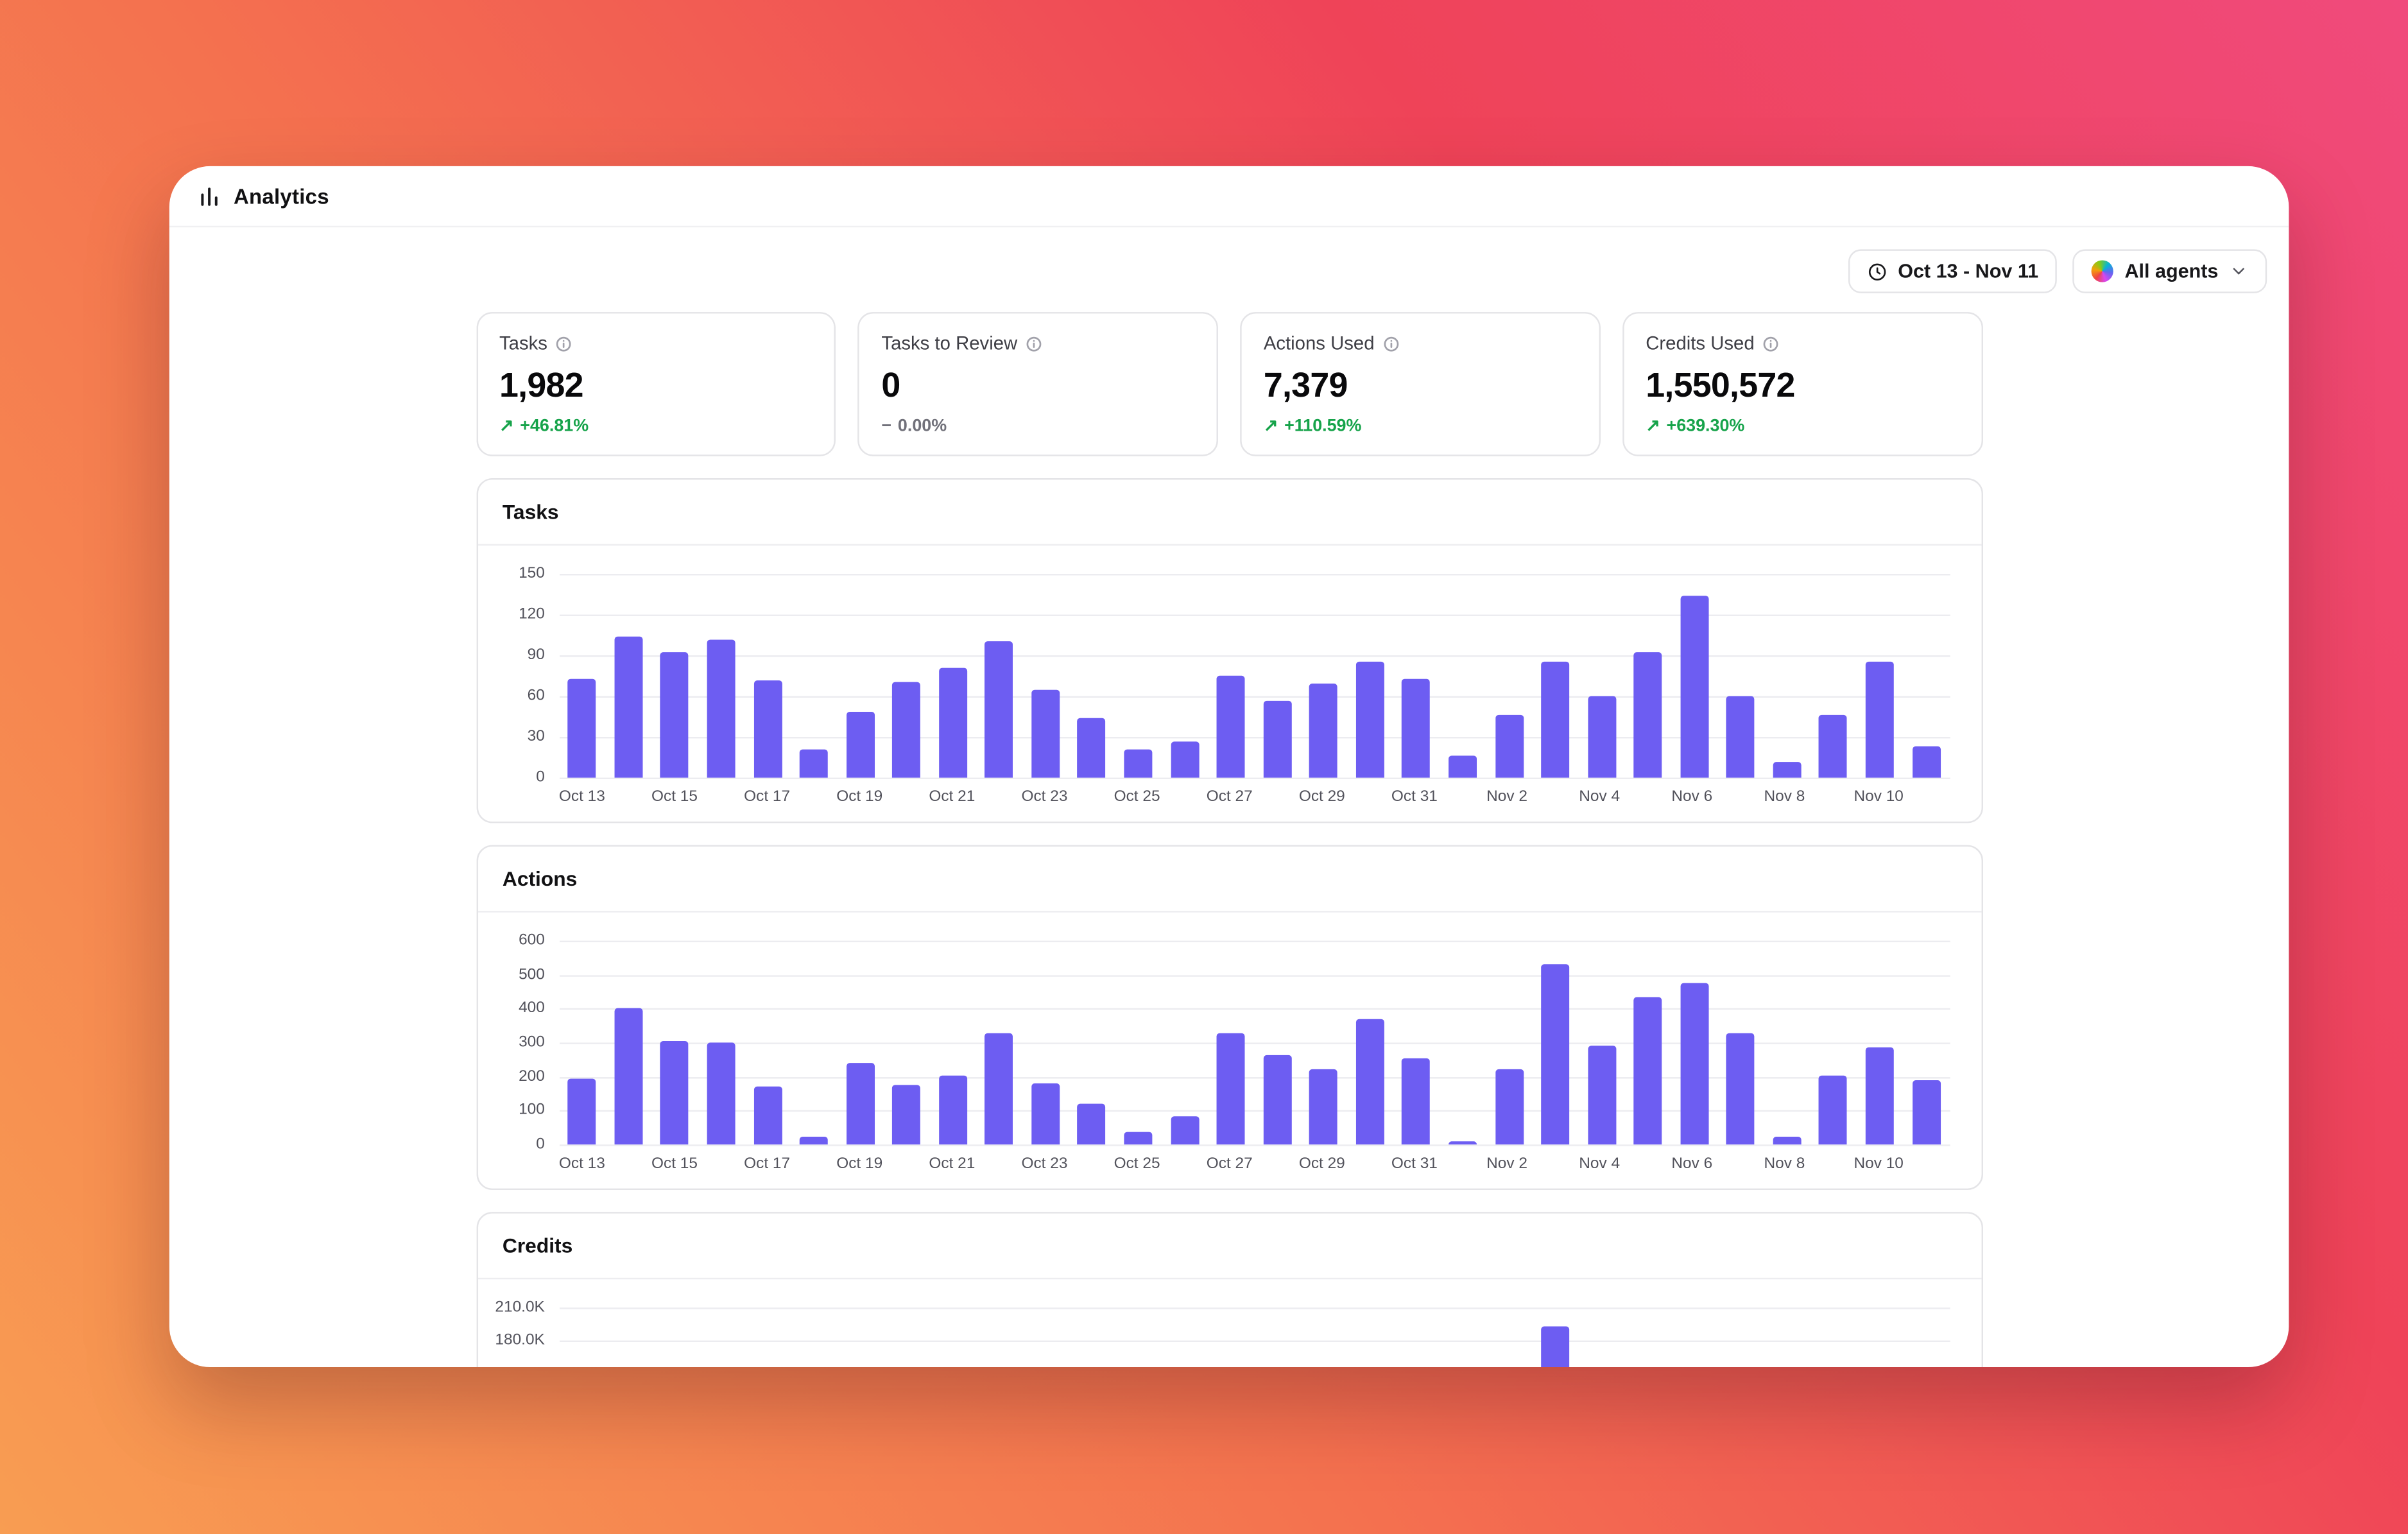 Image resolution: width=2408 pixels, height=1534 pixels. I want to click on stat-delta-value: +639.30%, so click(1705, 426).